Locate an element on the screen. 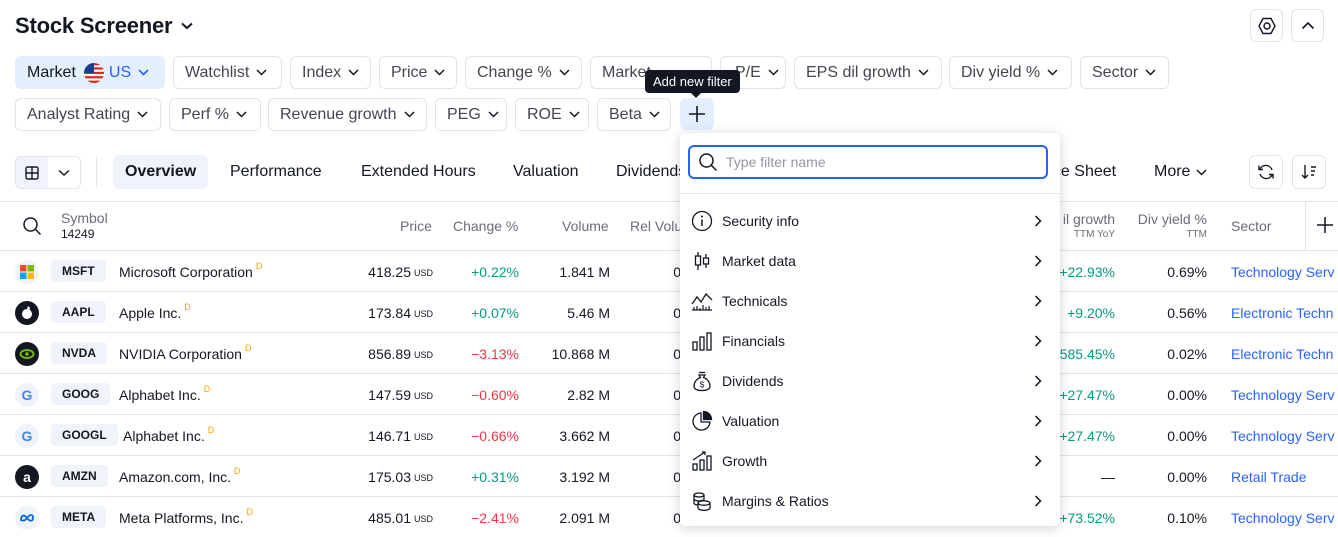 This screenshot has height=537, width=1338. view-switch is located at coordinates (48, 172).